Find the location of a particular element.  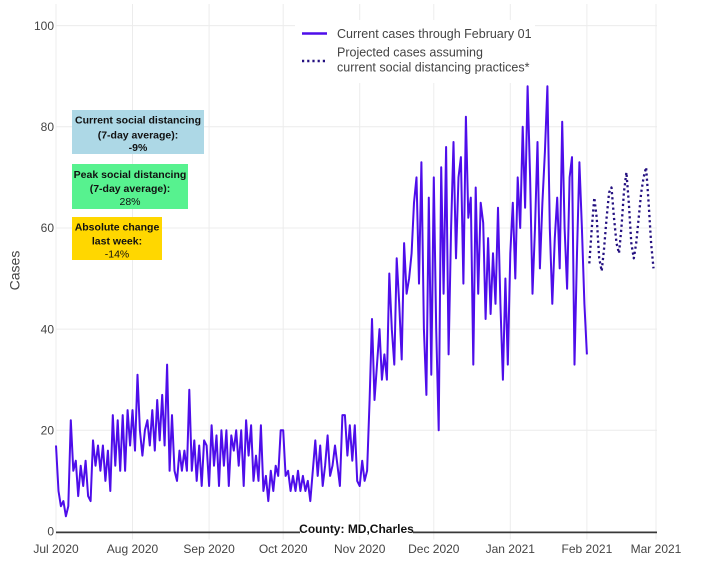

svg-text: -9% is located at coordinates (138, 148).